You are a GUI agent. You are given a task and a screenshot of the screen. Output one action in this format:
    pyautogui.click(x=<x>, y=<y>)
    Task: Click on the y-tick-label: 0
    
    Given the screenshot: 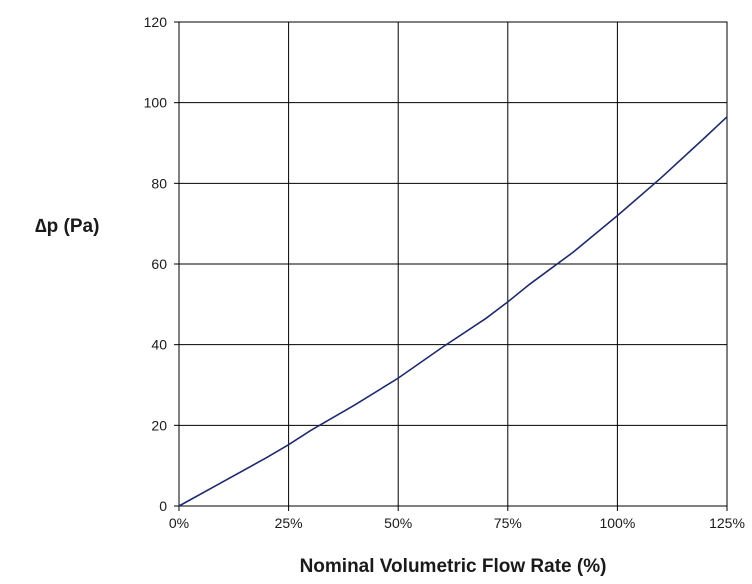 What is the action you would take?
    pyautogui.click(x=163, y=506)
    